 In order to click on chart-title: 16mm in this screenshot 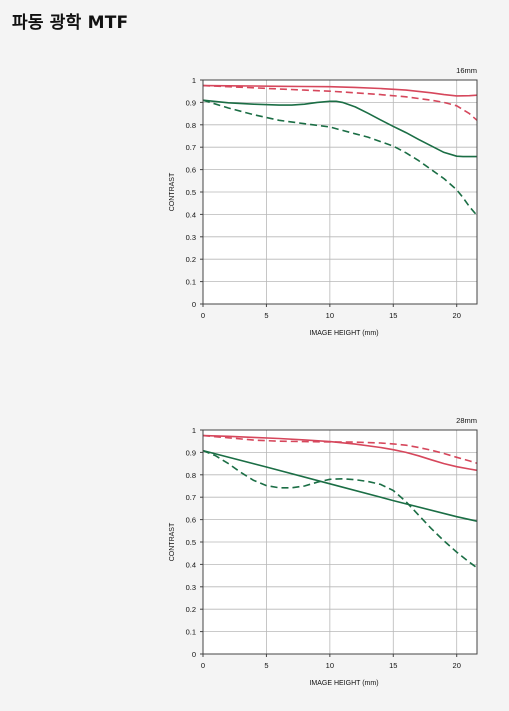, I will do `click(466, 70)`.